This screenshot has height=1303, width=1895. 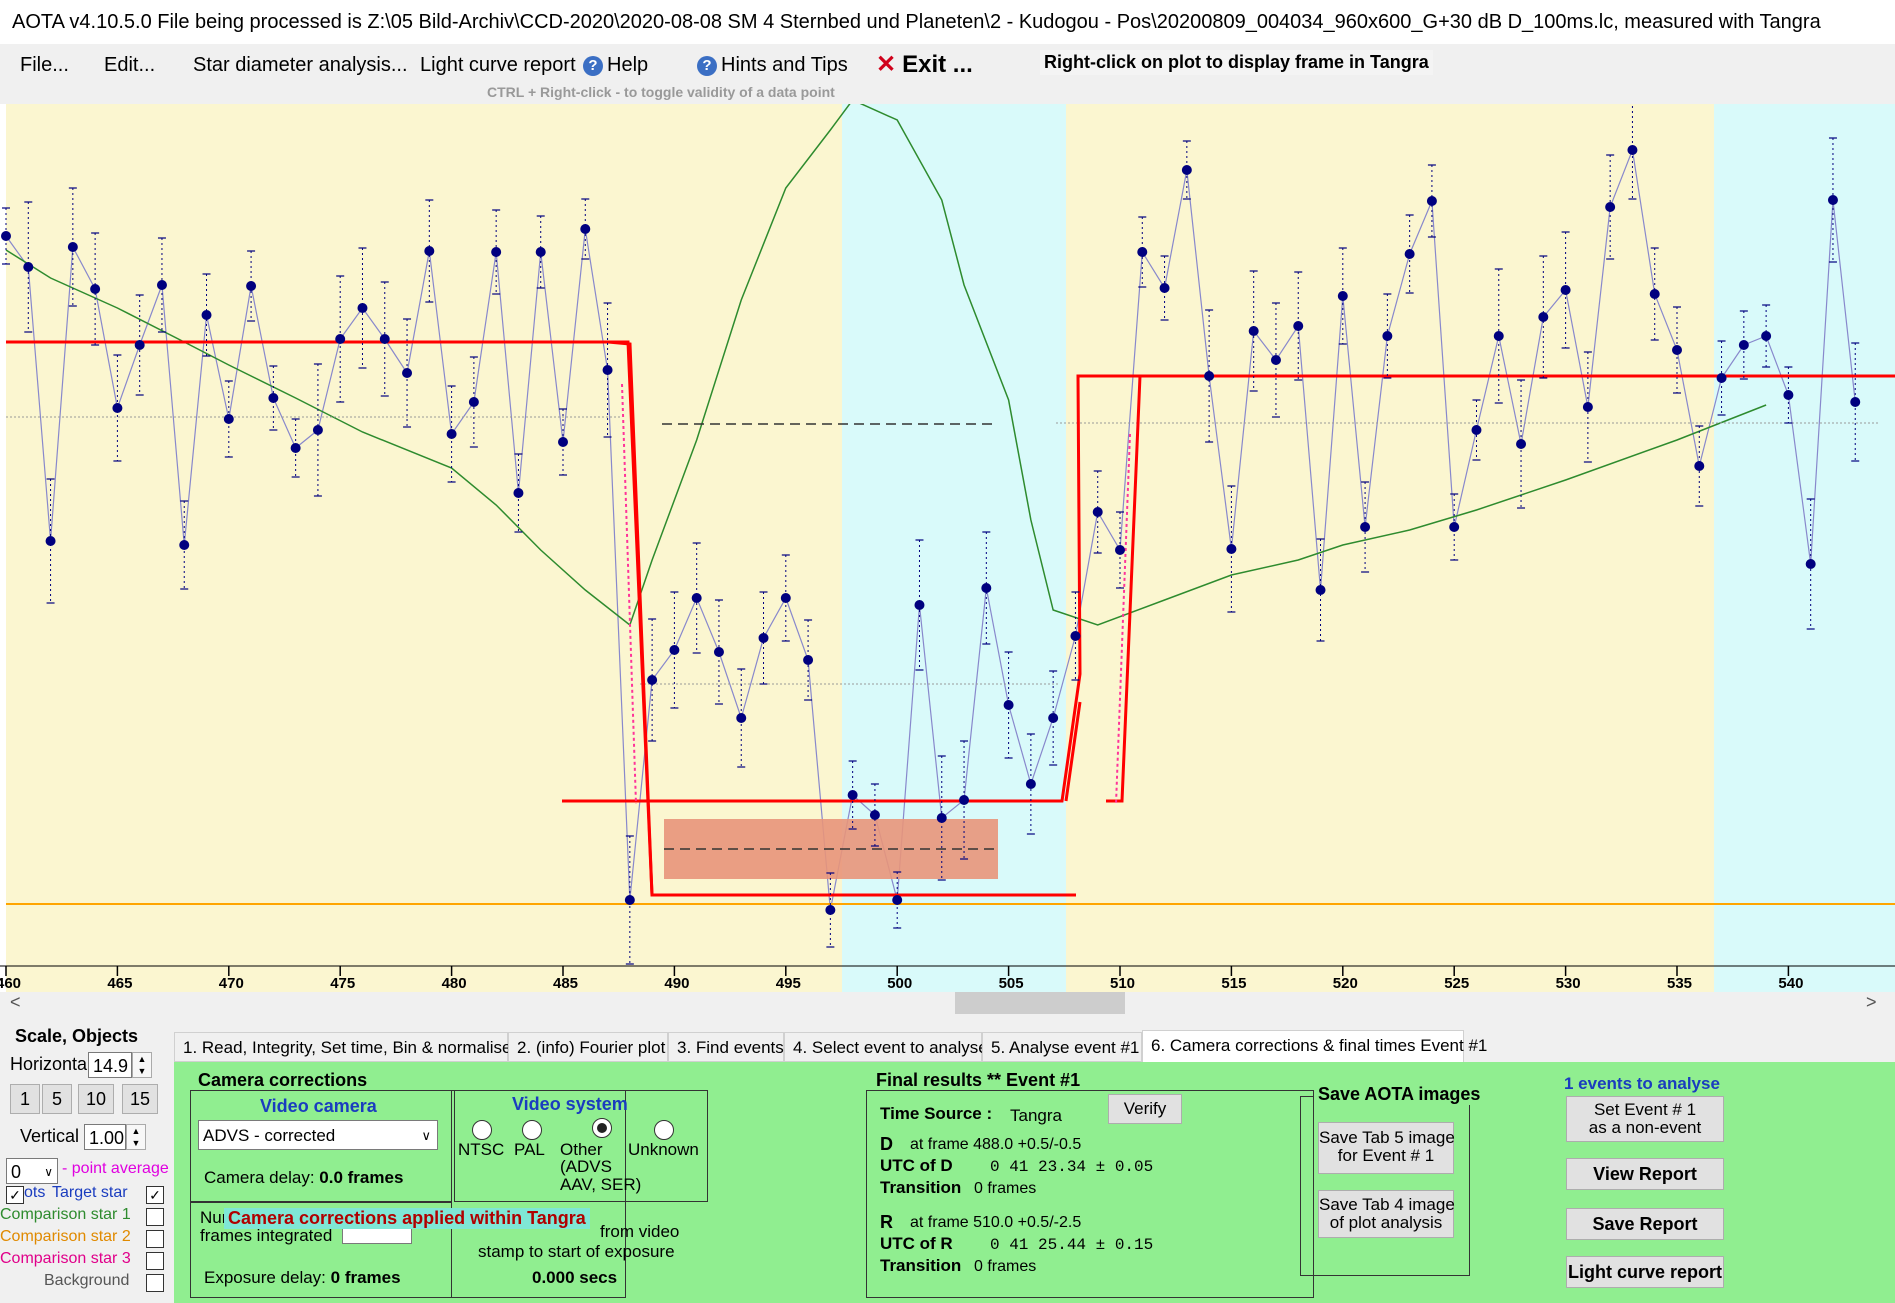 I want to click on comparison-star-3-checkbox, so click(x=155, y=1261).